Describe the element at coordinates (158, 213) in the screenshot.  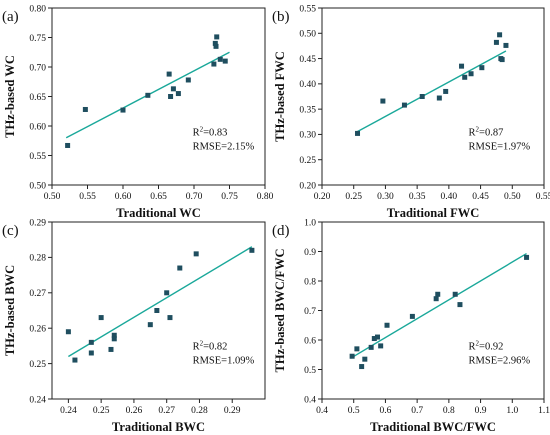
I see `x-axis-title: Traditional WC` at that location.